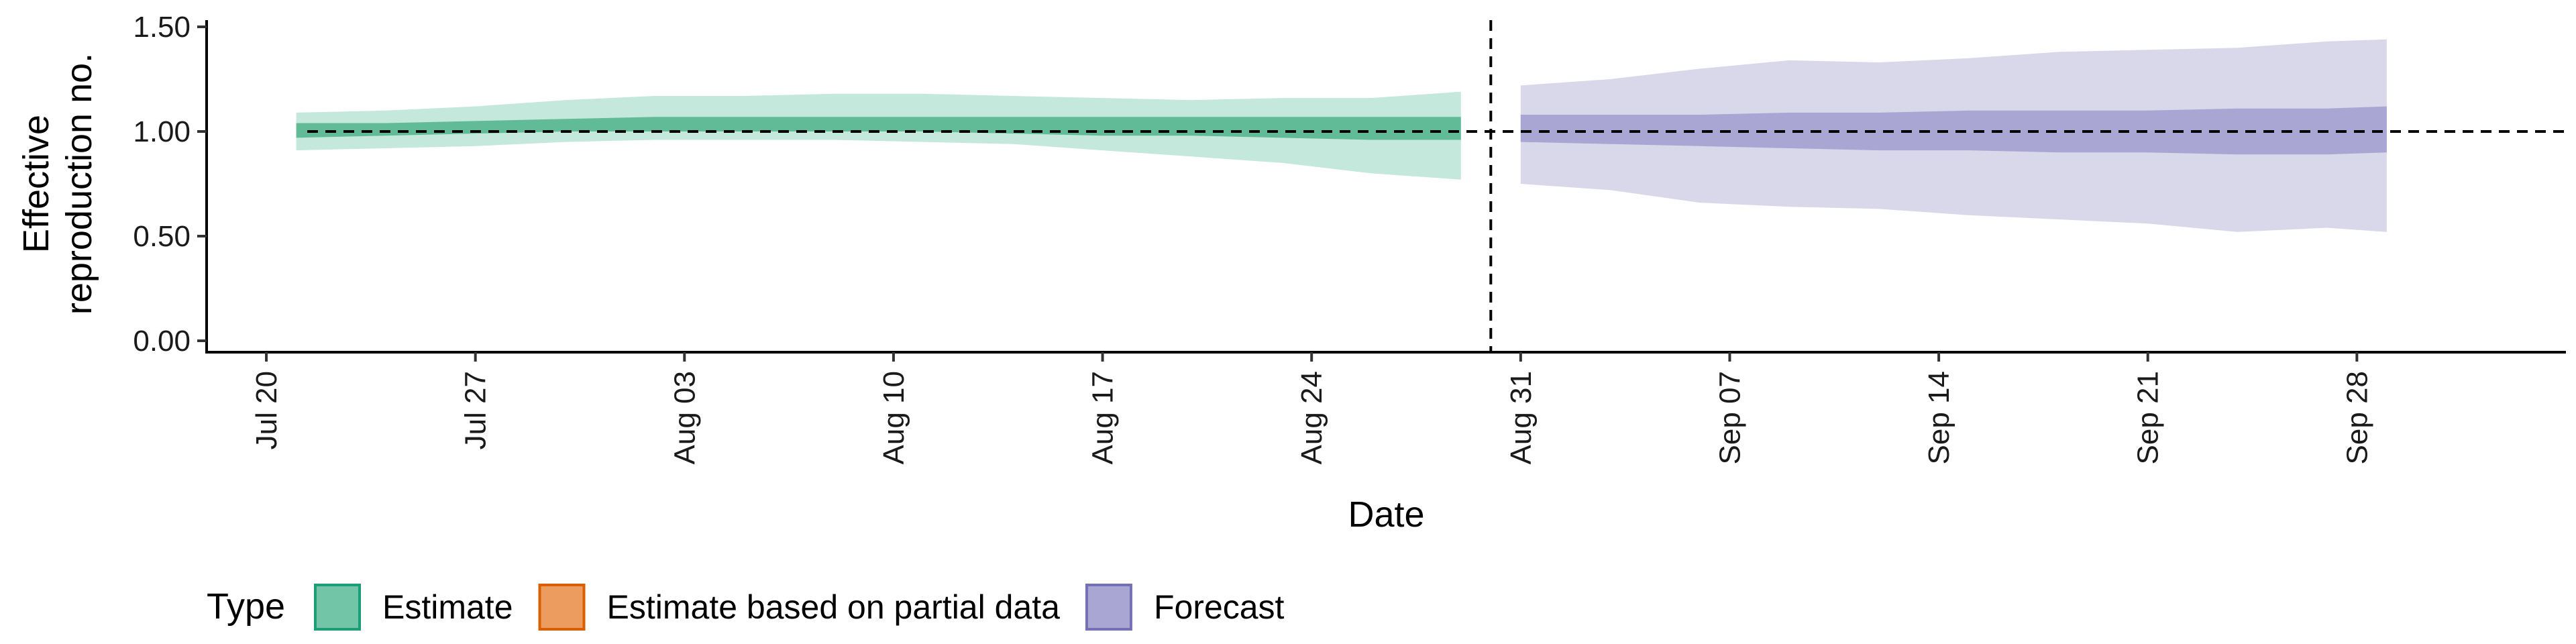  I want to click on x-tick-label: Sep 21, so click(2148, 417).